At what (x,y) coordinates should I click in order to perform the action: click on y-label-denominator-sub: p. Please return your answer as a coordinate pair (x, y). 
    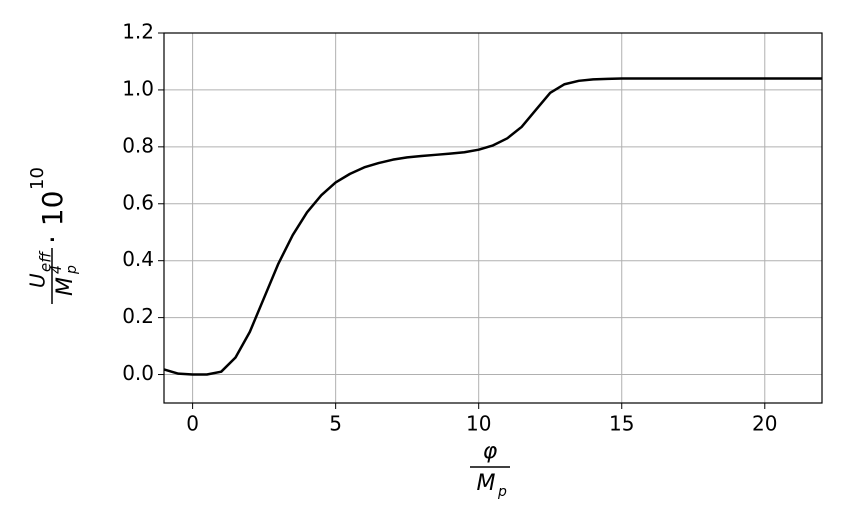
    Looking at the image, I should click on (72, 270).